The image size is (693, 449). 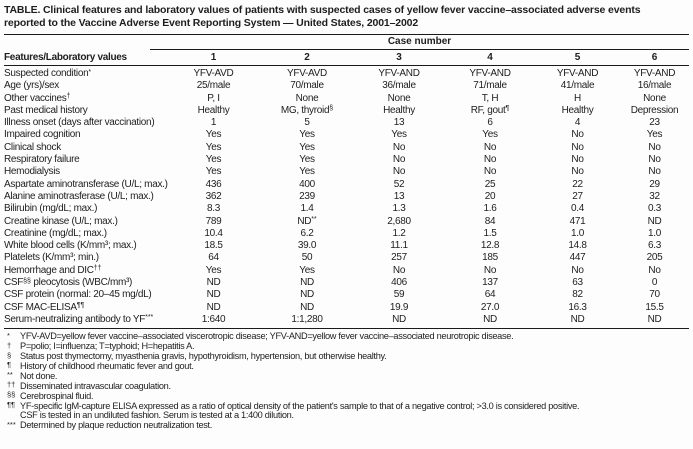 What do you see at coordinates (346, 283) in the screenshot?
I see `table-row: CSF§§ pleocytosis (WBC/mm³) ND ND 406 137 63 0` at bounding box center [346, 283].